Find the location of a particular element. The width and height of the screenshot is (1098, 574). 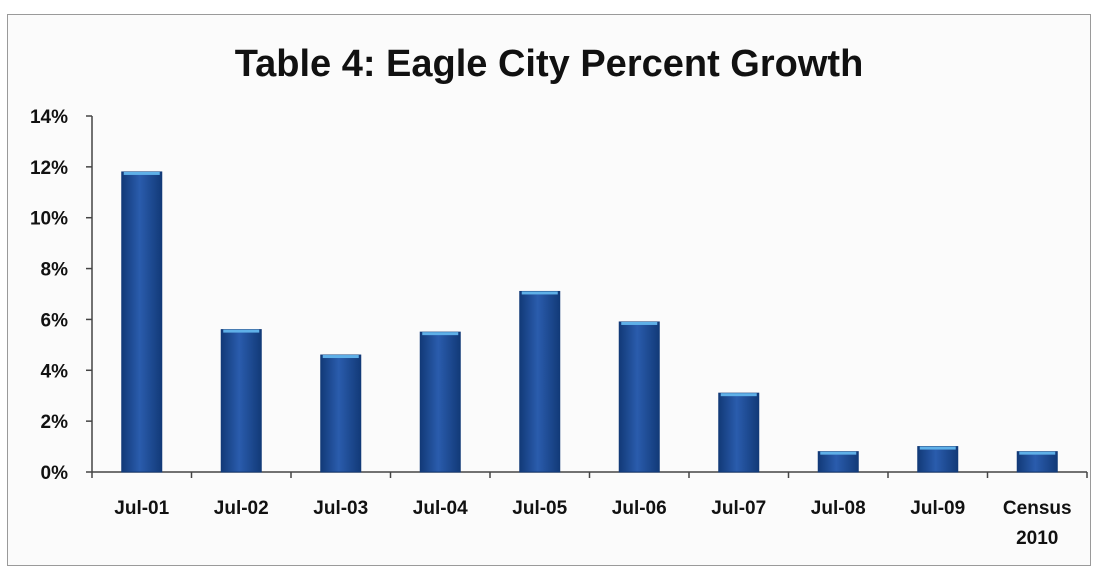

x-tick-label: Jul-01 is located at coordinates (141, 508).